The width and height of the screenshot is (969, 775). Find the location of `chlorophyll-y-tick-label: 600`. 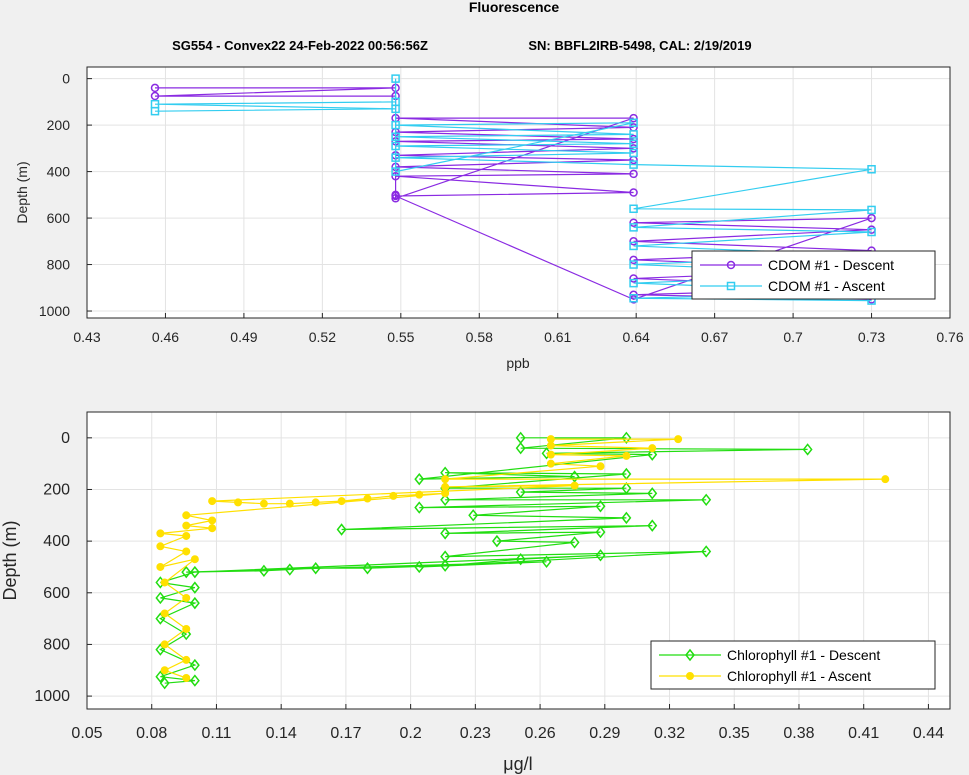

chlorophyll-y-tick-label: 600 is located at coordinates (56, 593).